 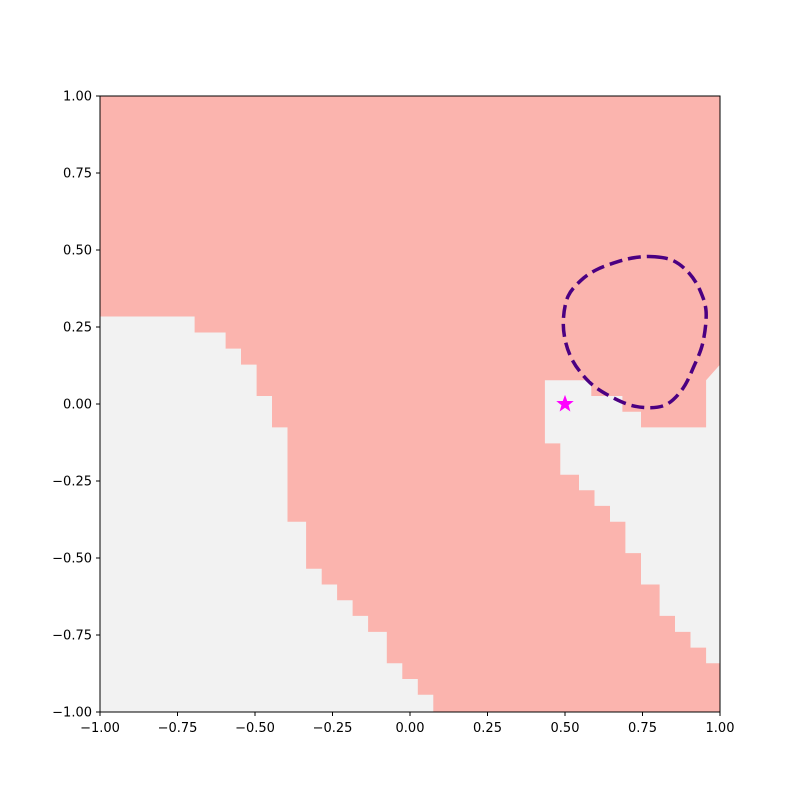 What do you see at coordinates (100, 728) in the screenshot?
I see `x-tick-label: −1.00` at bounding box center [100, 728].